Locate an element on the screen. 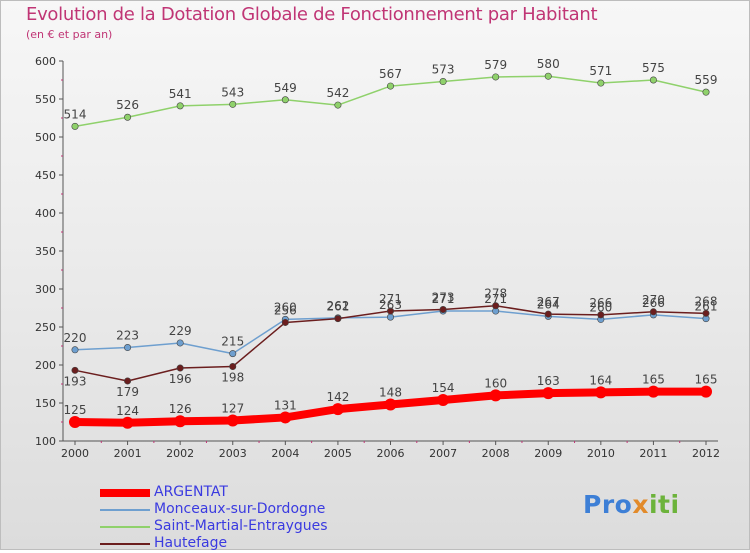 This screenshot has height=553, width=750. data-label: 126 is located at coordinates (180, 409).